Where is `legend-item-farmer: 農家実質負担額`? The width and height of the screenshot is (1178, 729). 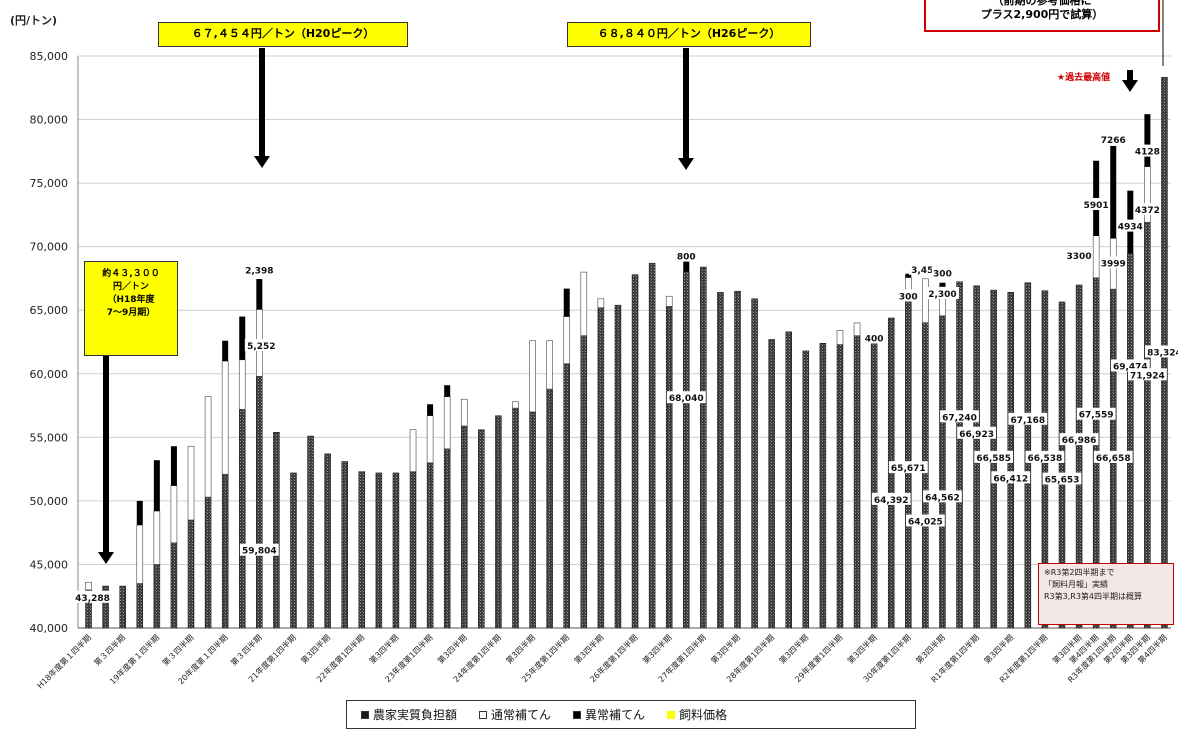
legend-item-farmer: 農家実質負担額 is located at coordinates (409, 714).